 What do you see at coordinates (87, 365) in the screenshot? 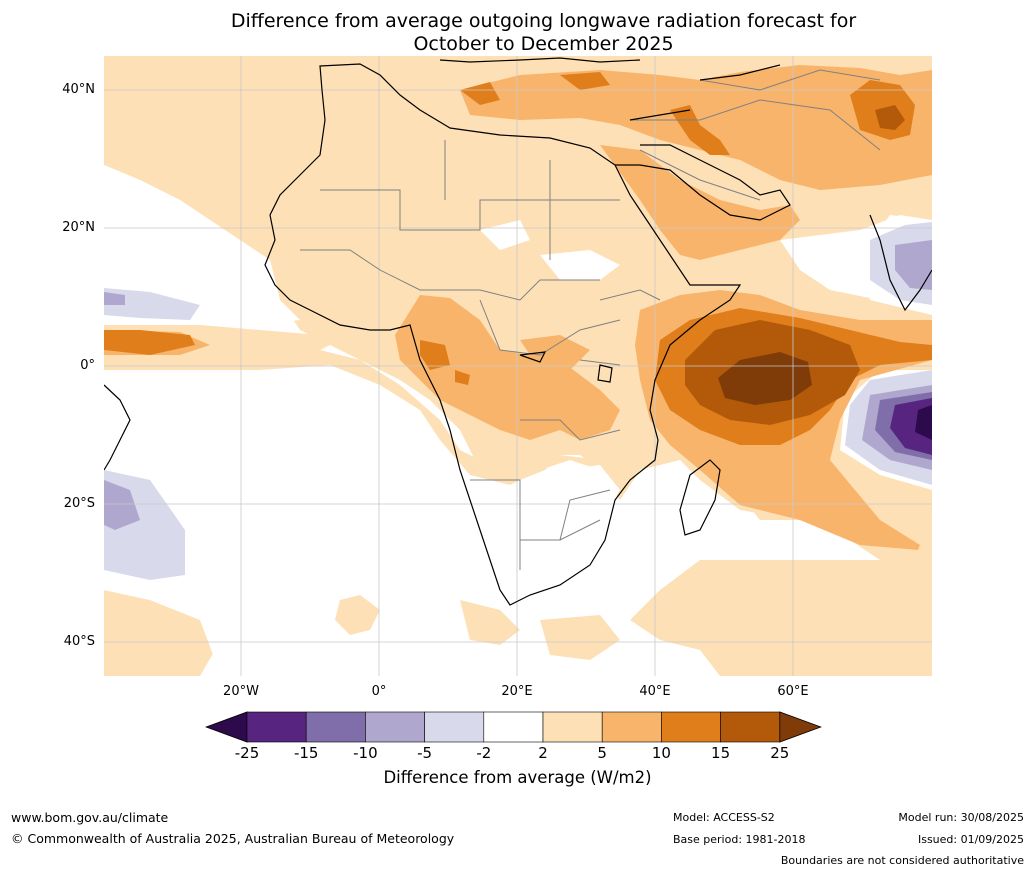
I see `lat-tick-equator: 0°` at bounding box center [87, 365].